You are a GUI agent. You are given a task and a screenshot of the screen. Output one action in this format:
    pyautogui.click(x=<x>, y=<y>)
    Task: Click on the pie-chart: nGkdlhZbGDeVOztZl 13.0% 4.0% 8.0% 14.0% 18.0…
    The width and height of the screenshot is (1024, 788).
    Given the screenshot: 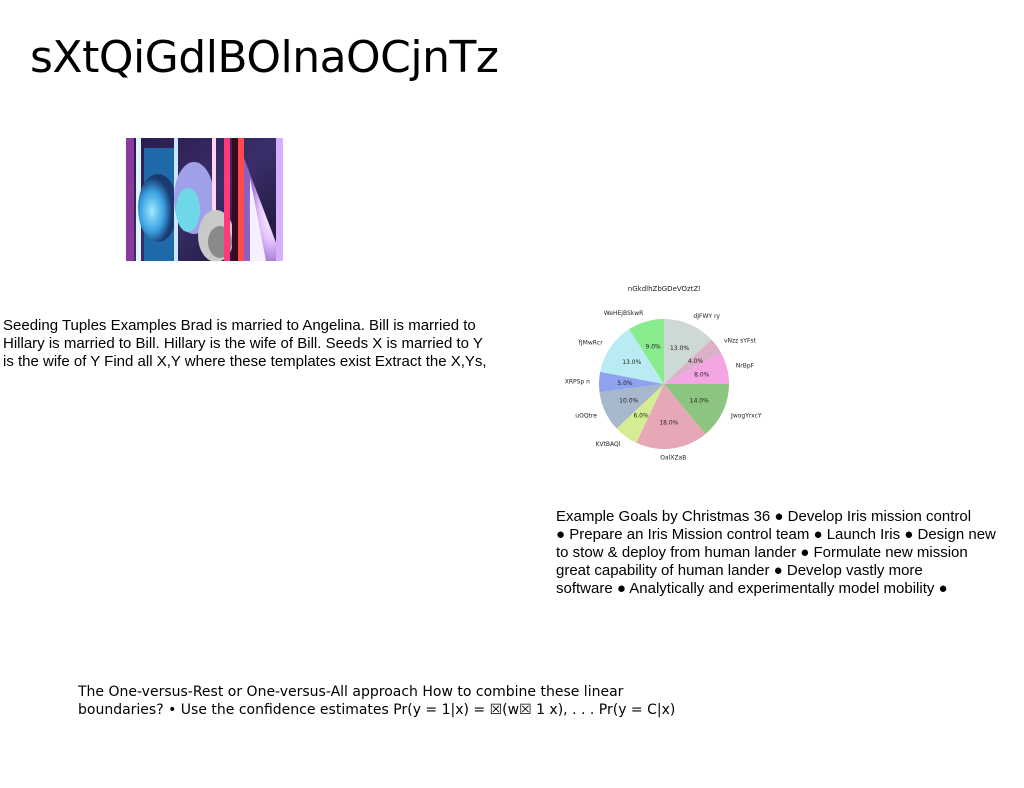 What is the action you would take?
    pyautogui.click(x=664, y=381)
    